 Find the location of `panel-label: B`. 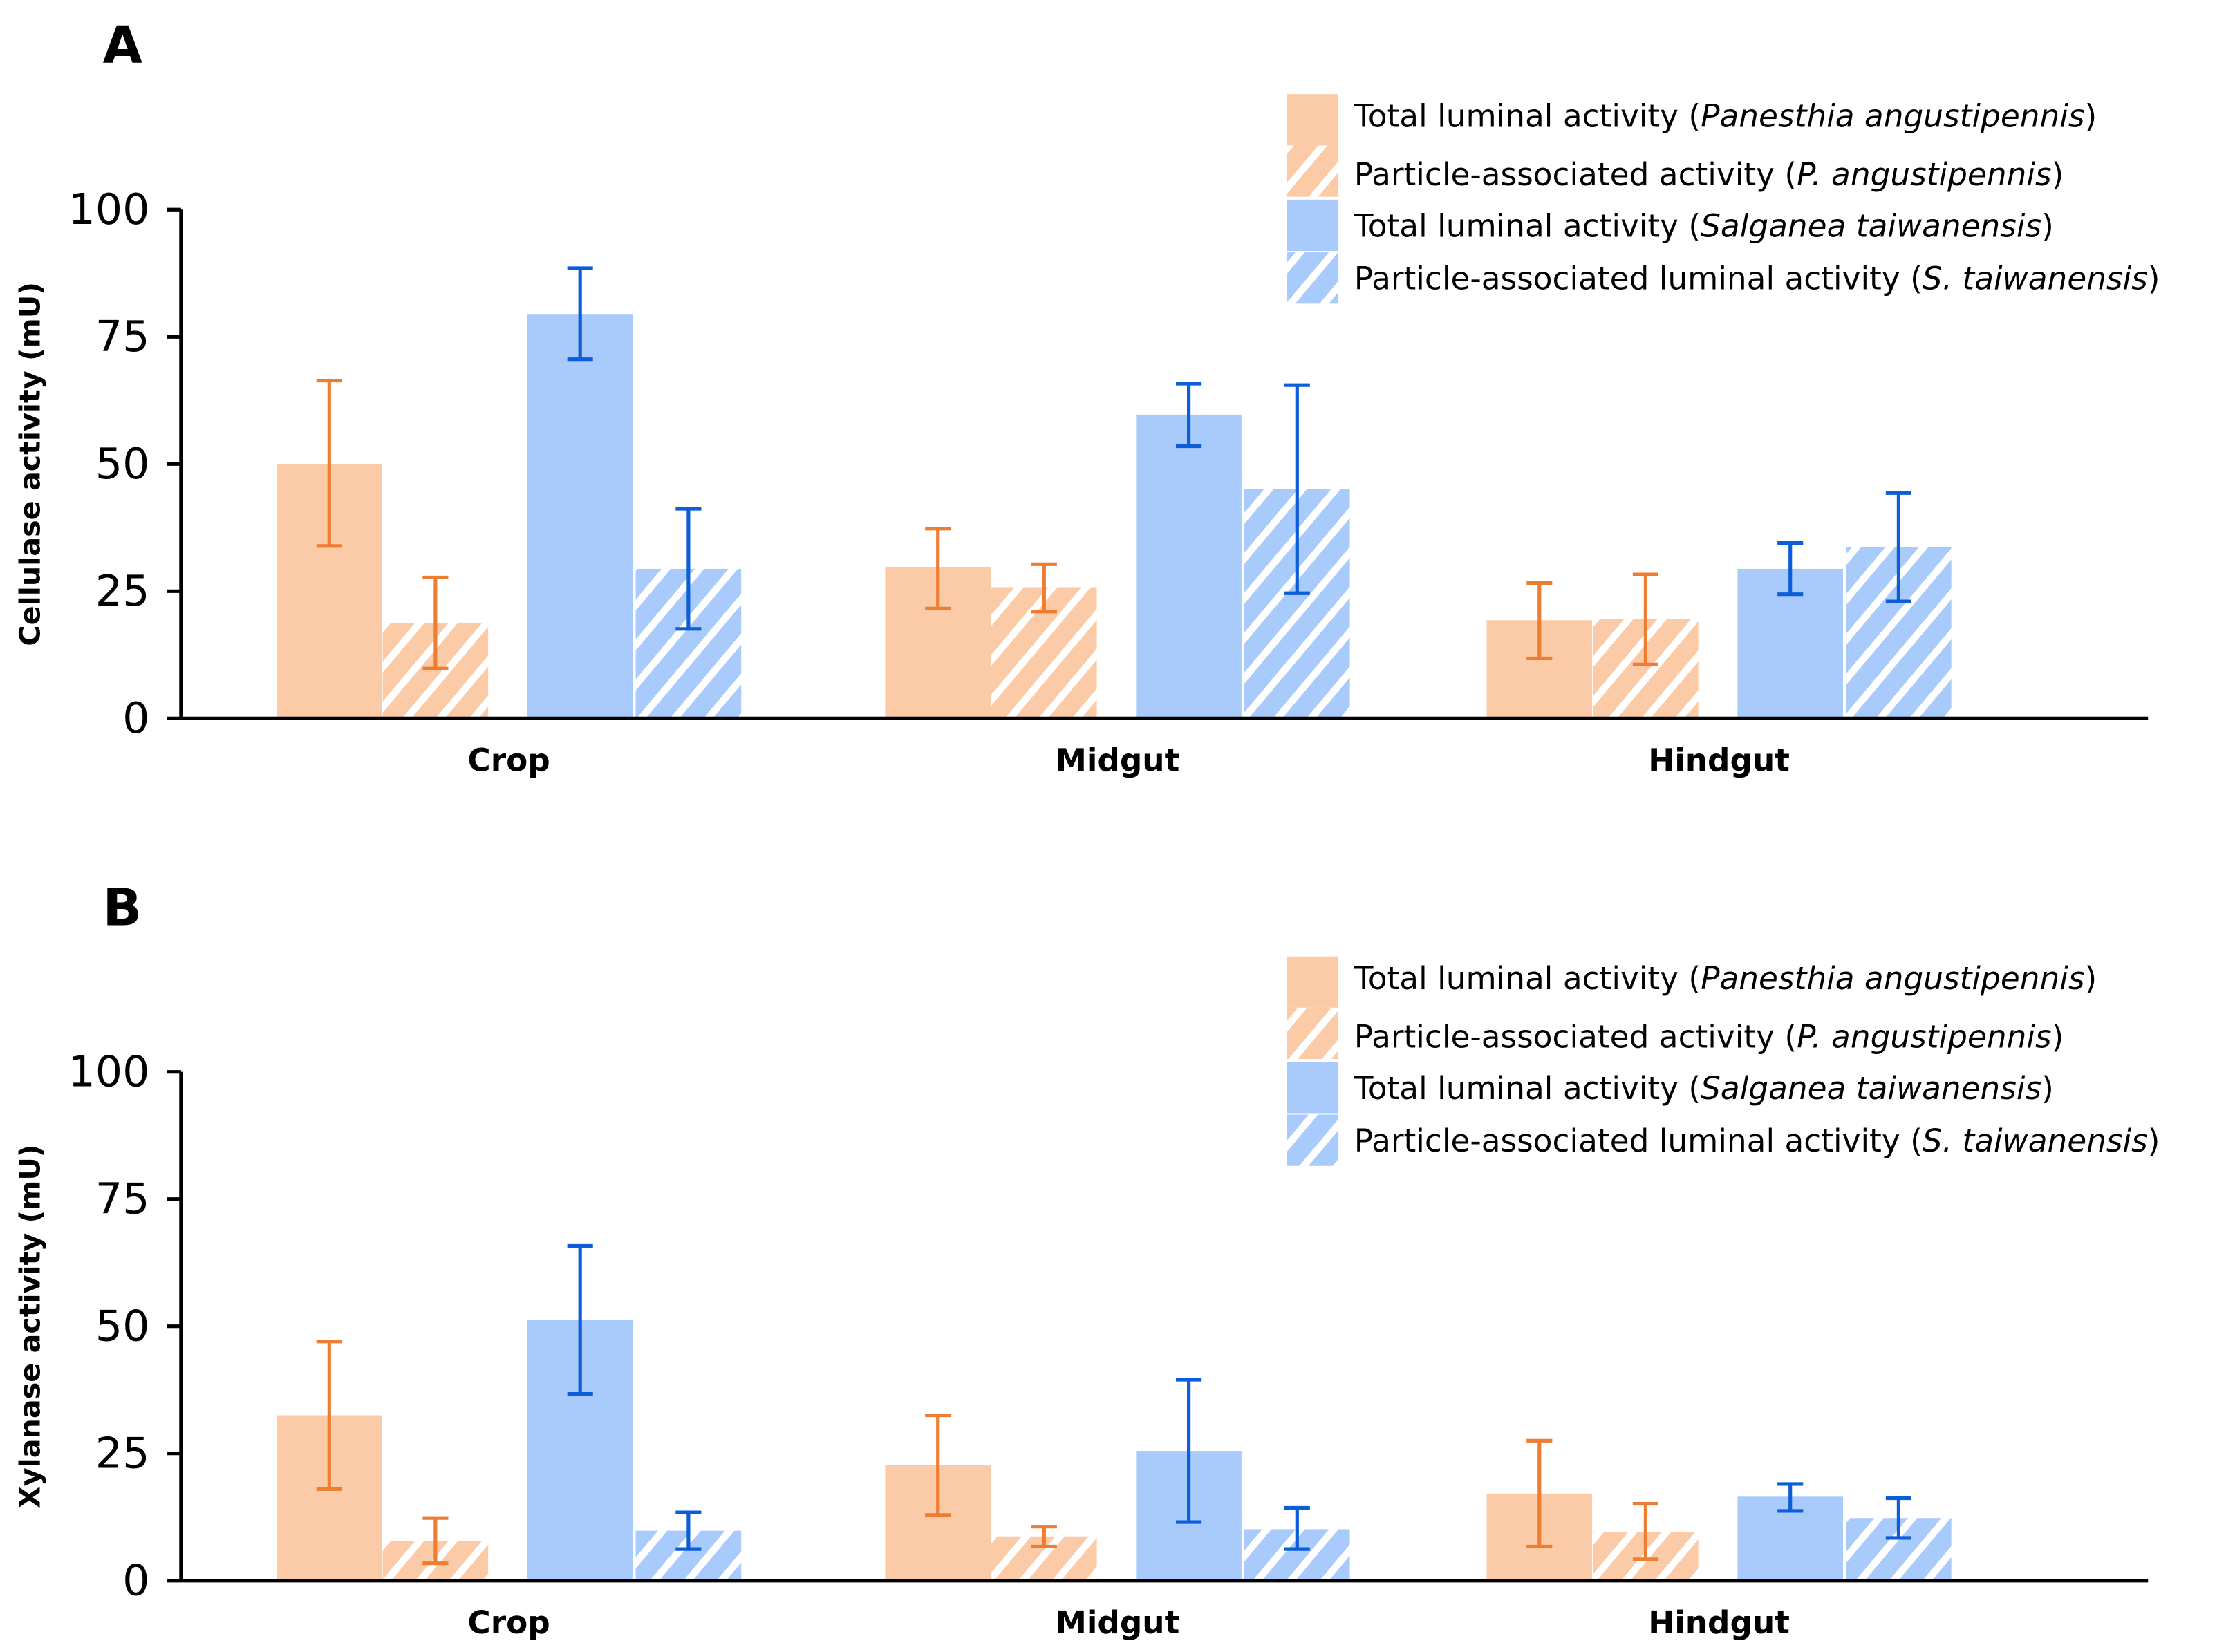

panel-label: B is located at coordinates (122, 907).